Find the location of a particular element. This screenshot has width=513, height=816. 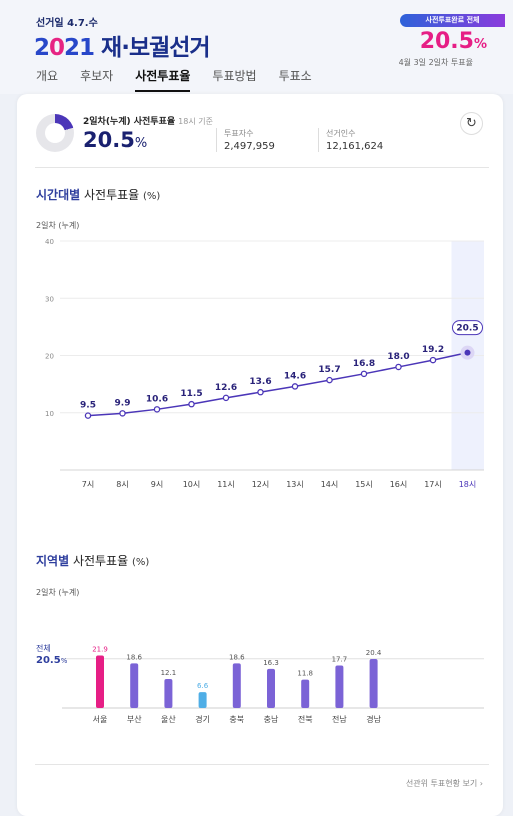

x-tick-label: 경남 is located at coordinates (373, 719).